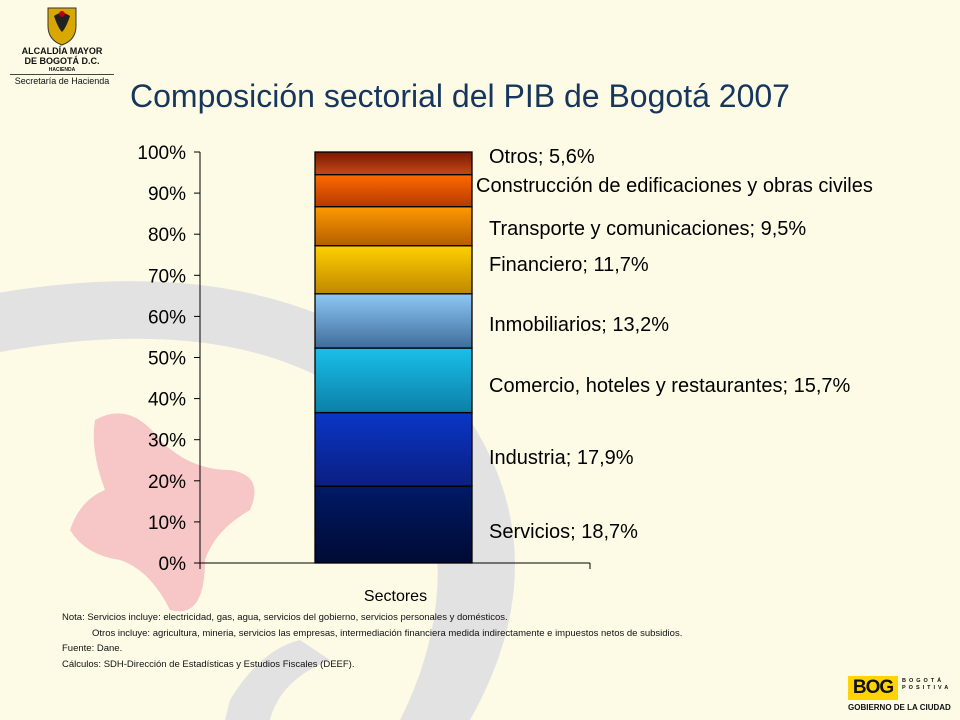  What do you see at coordinates (561, 458) in the screenshot?
I see `data-label-industria: Industria; 17,9%` at bounding box center [561, 458].